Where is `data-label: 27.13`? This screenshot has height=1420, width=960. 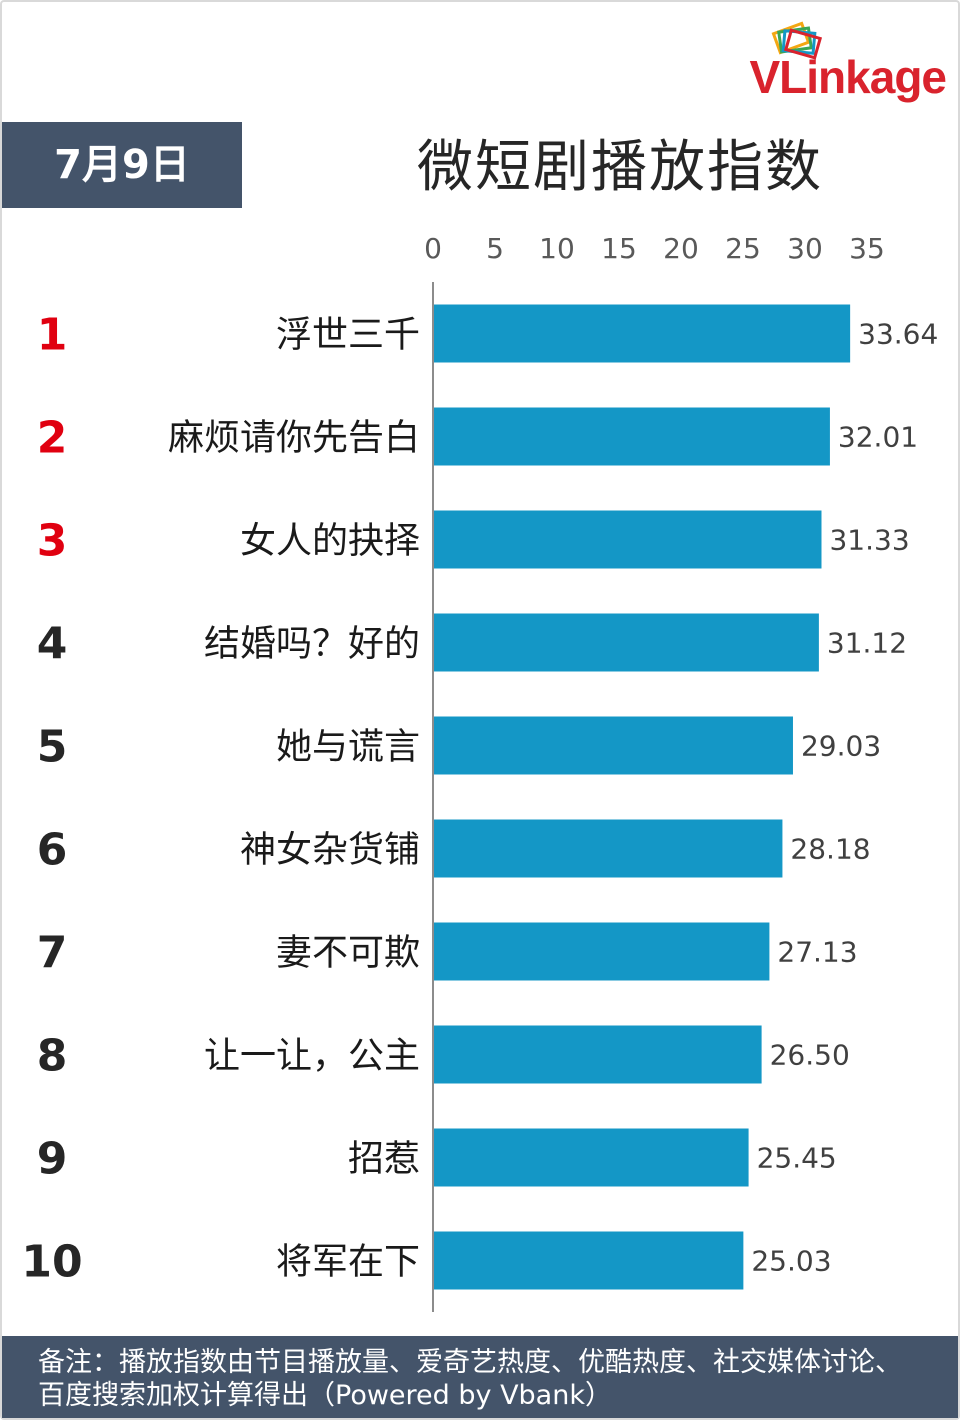 data-label: 27.13 is located at coordinates (817, 952).